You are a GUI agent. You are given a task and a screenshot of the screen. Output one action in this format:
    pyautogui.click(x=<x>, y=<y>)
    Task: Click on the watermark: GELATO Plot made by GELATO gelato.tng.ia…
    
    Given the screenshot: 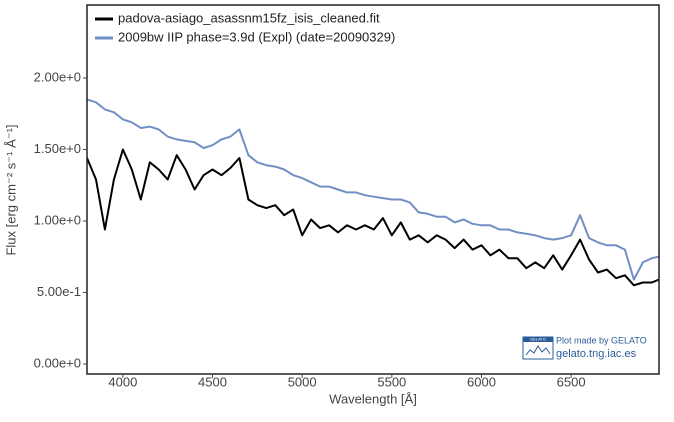 What is the action you would take?
    pyautogui.click(x=584, y=347)
    